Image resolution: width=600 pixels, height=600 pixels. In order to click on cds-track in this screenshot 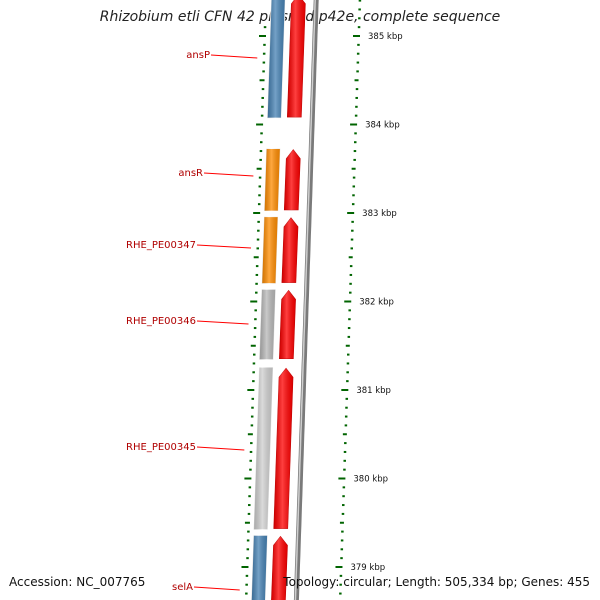, I will do `click(288, 300)`.